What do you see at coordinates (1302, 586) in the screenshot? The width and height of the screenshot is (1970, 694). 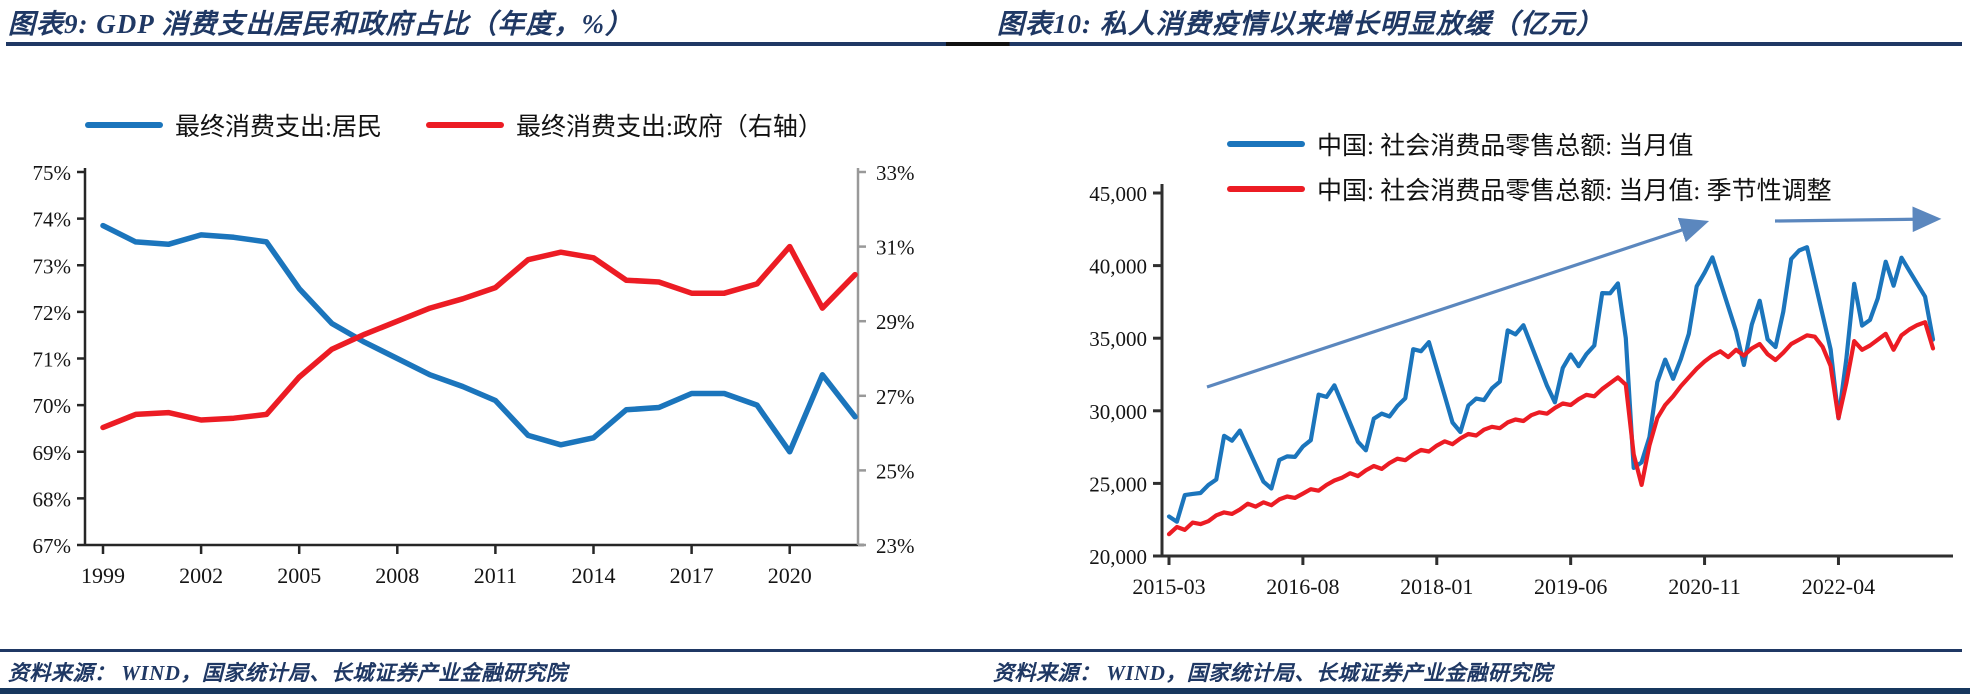 I see `axis-tick-label: 2016-08` at bounding box center [1302, 586].